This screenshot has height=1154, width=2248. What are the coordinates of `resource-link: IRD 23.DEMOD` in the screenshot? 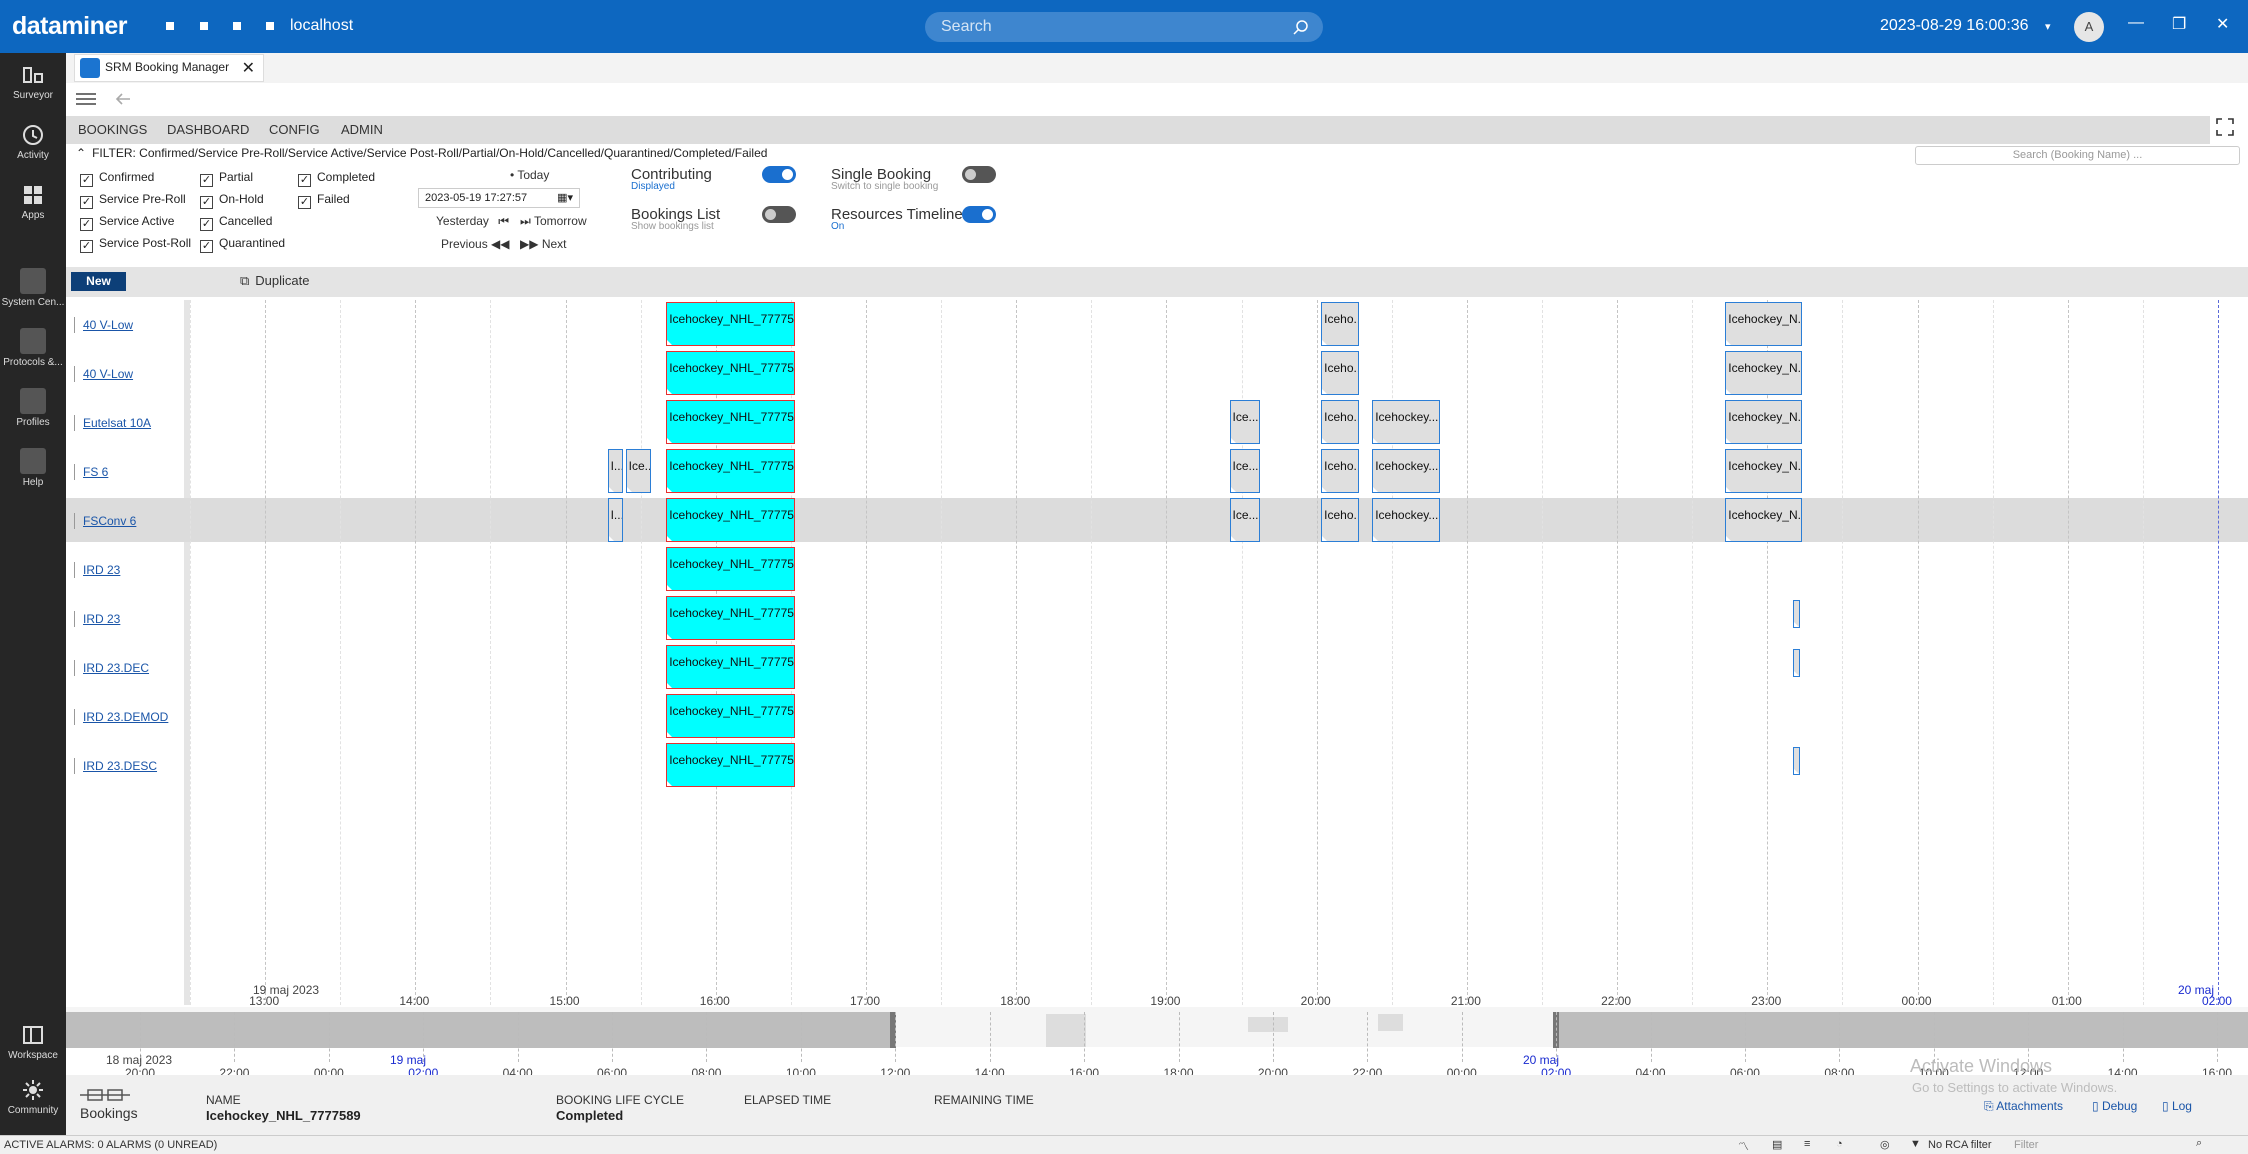 It's located at (130, 717).